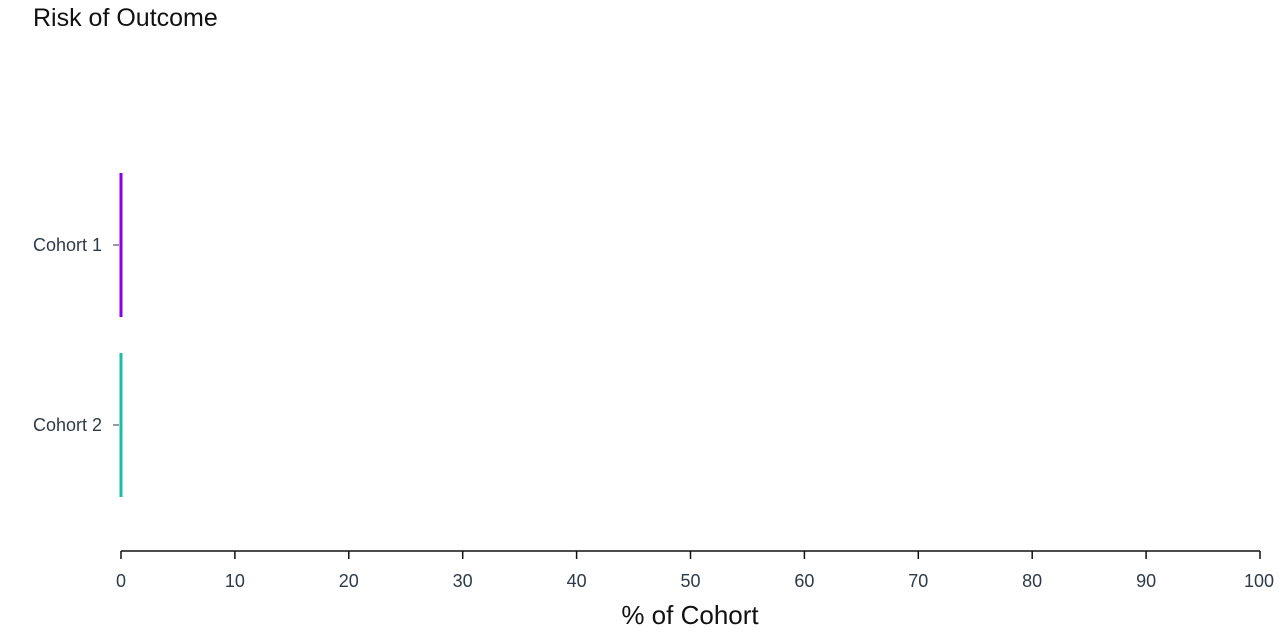  Describe the element at coordinates (1146, 581) in the screenshot. I see `x-tick-label: 90` at that location.